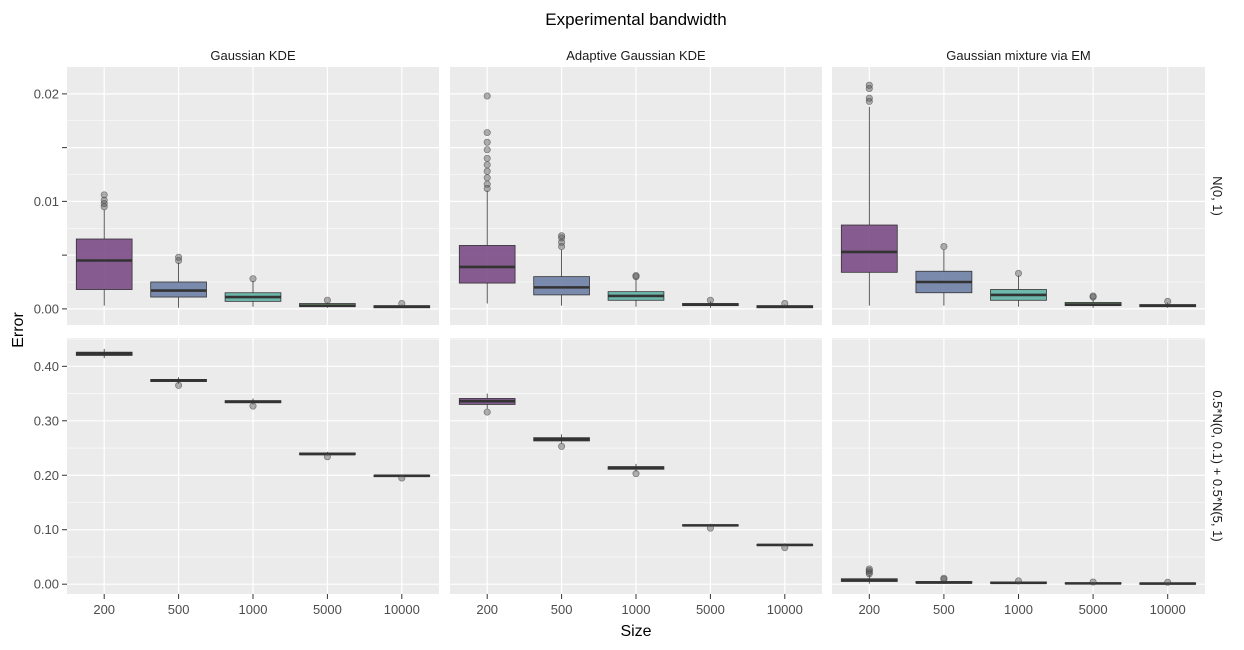  I want to click on column-strip-label: Adaptive Gaussian KDE, so click(636, 55).